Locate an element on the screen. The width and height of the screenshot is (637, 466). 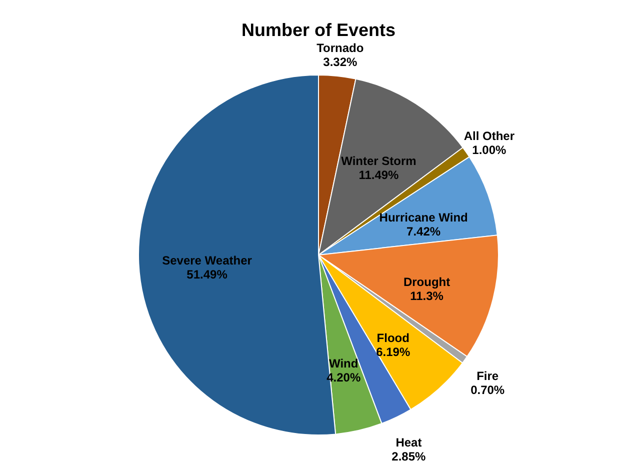
slice-label: All Other is located at coordinates (489, 136).